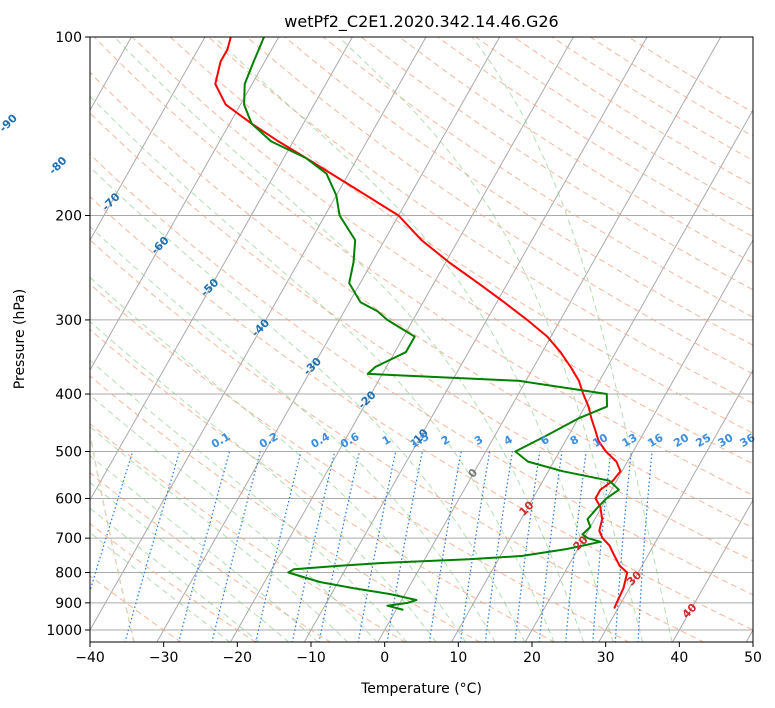 The image size is (775, 708). Describe the element at coordinates (384, 658) in the screenshot. I see `x-tick-label: 0` at that location.